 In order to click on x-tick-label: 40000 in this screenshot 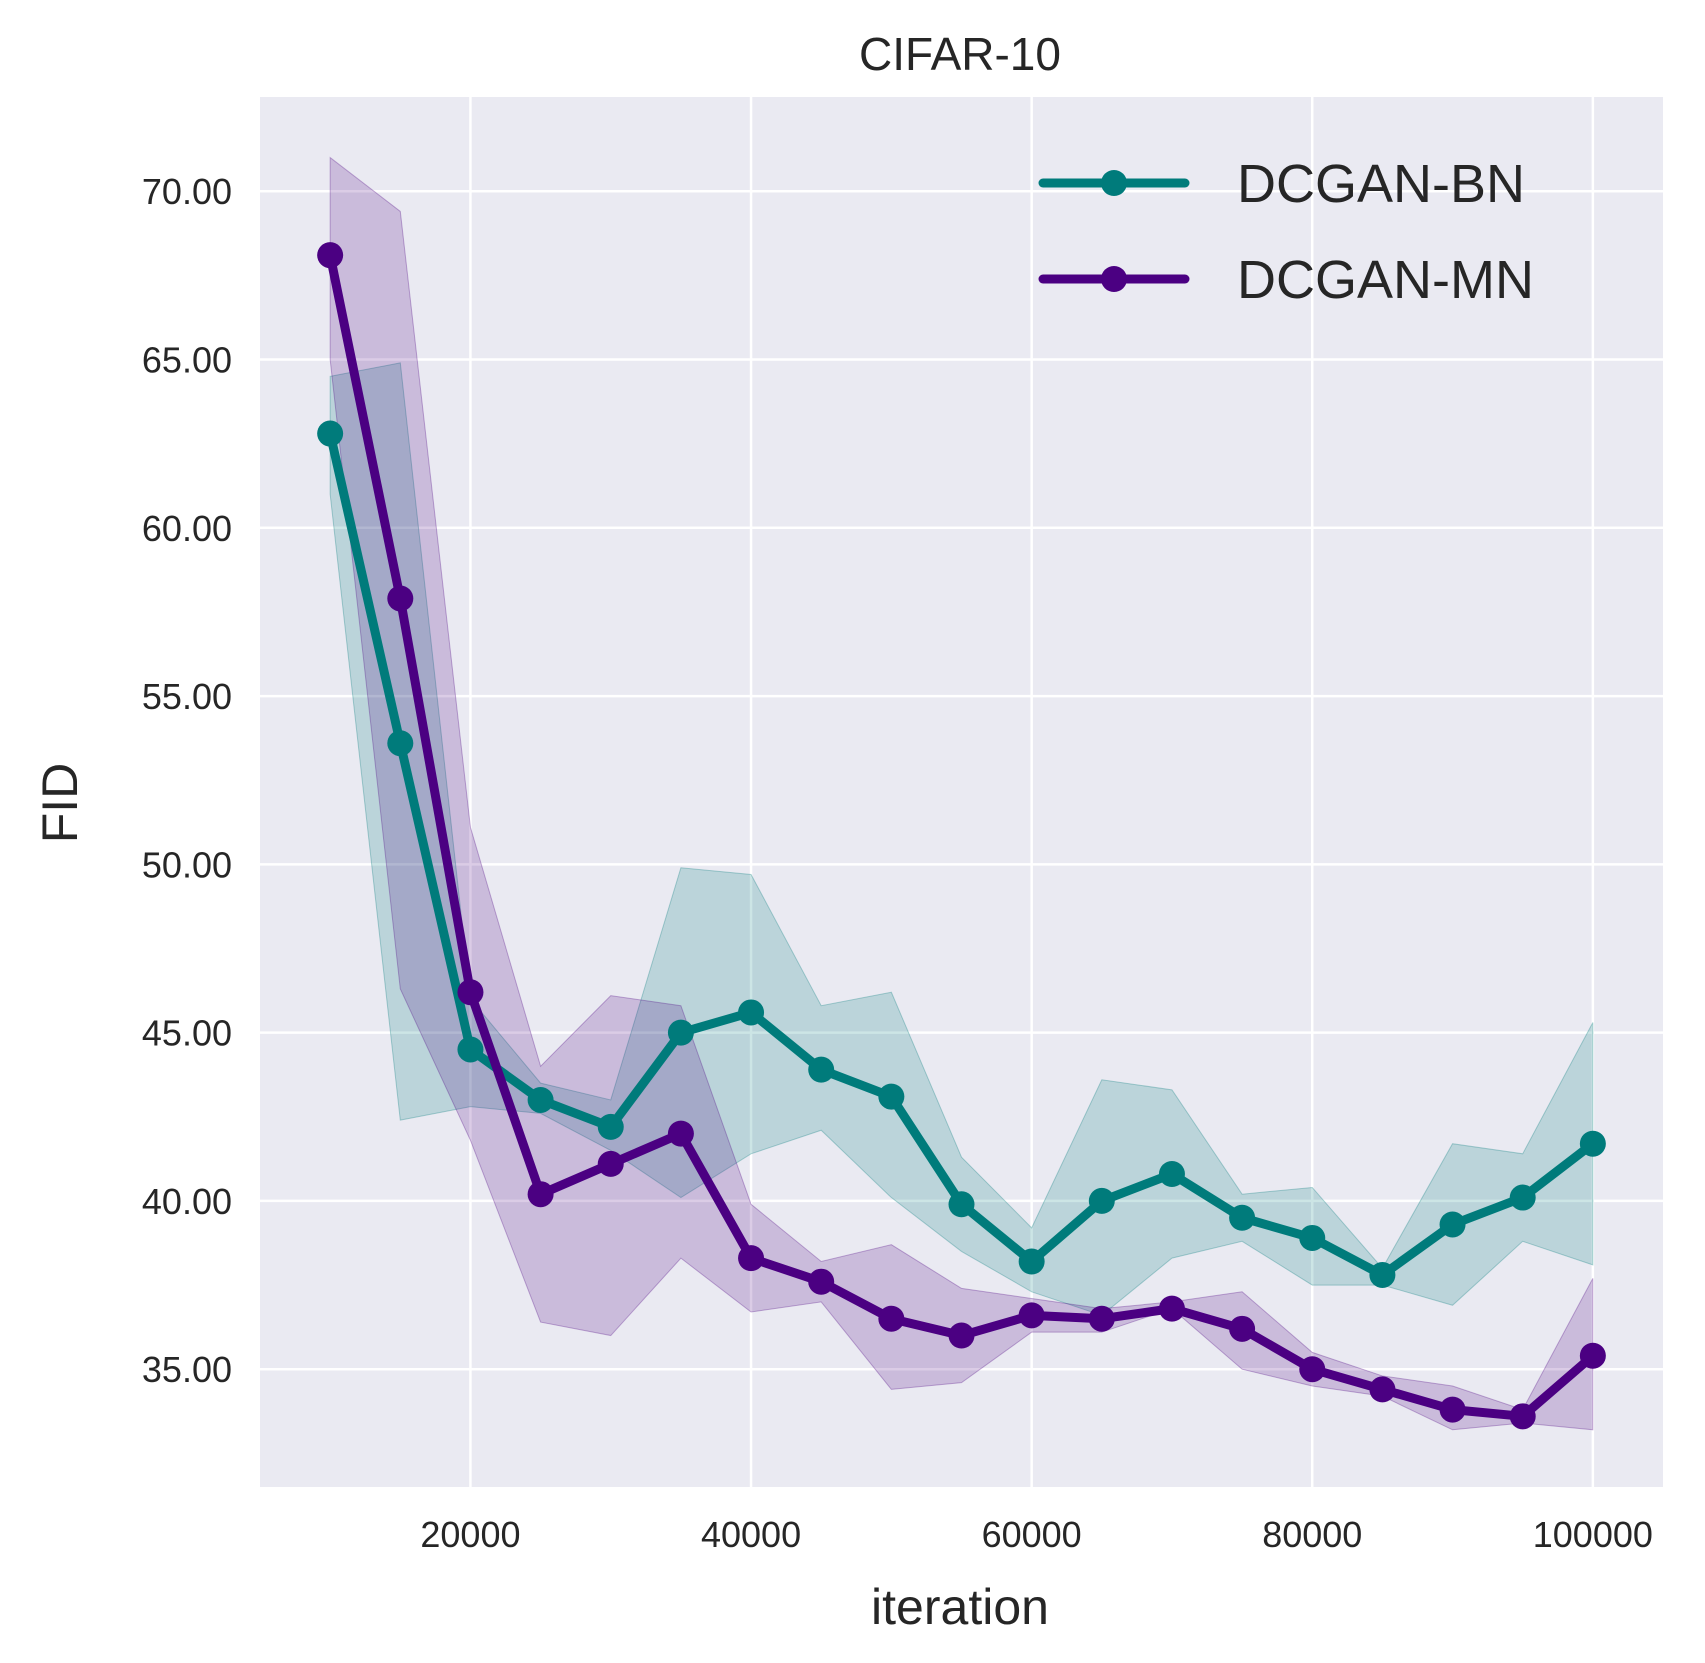, I will do `click(751, 1534)`.